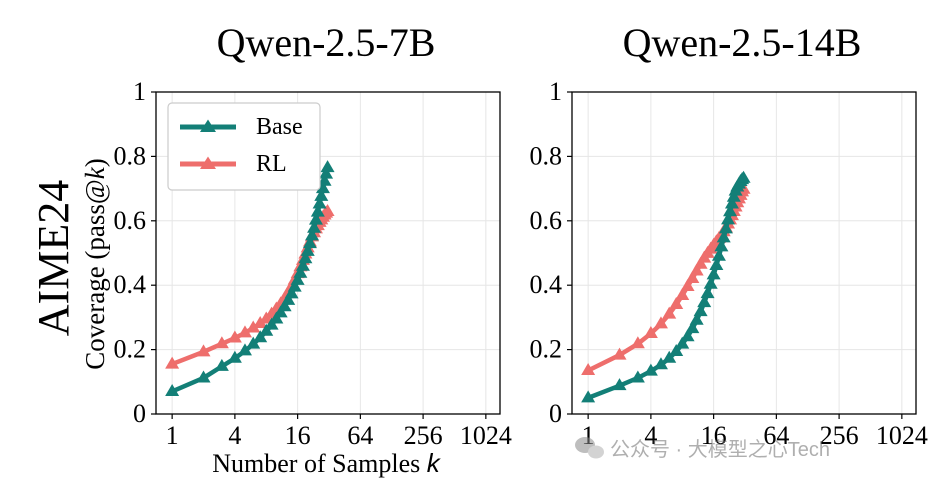  Describe the element at coordinates (95, 162) in the screenshot. I see `y-axis-label-suffix: )` at that location.